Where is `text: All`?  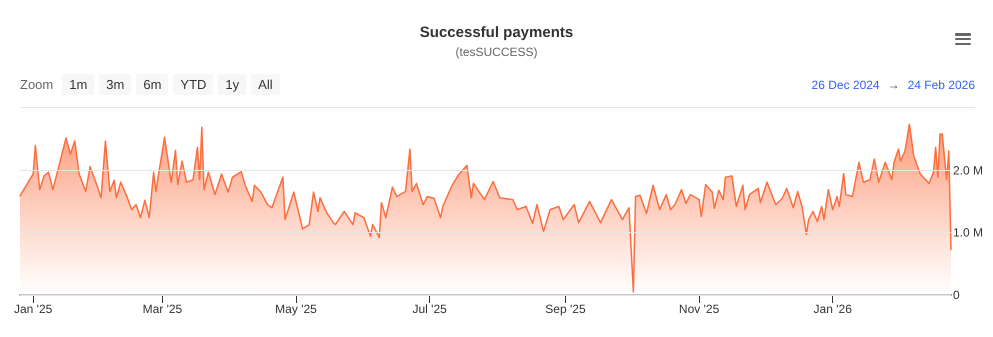 text: All is located at coordinates (265, 84).